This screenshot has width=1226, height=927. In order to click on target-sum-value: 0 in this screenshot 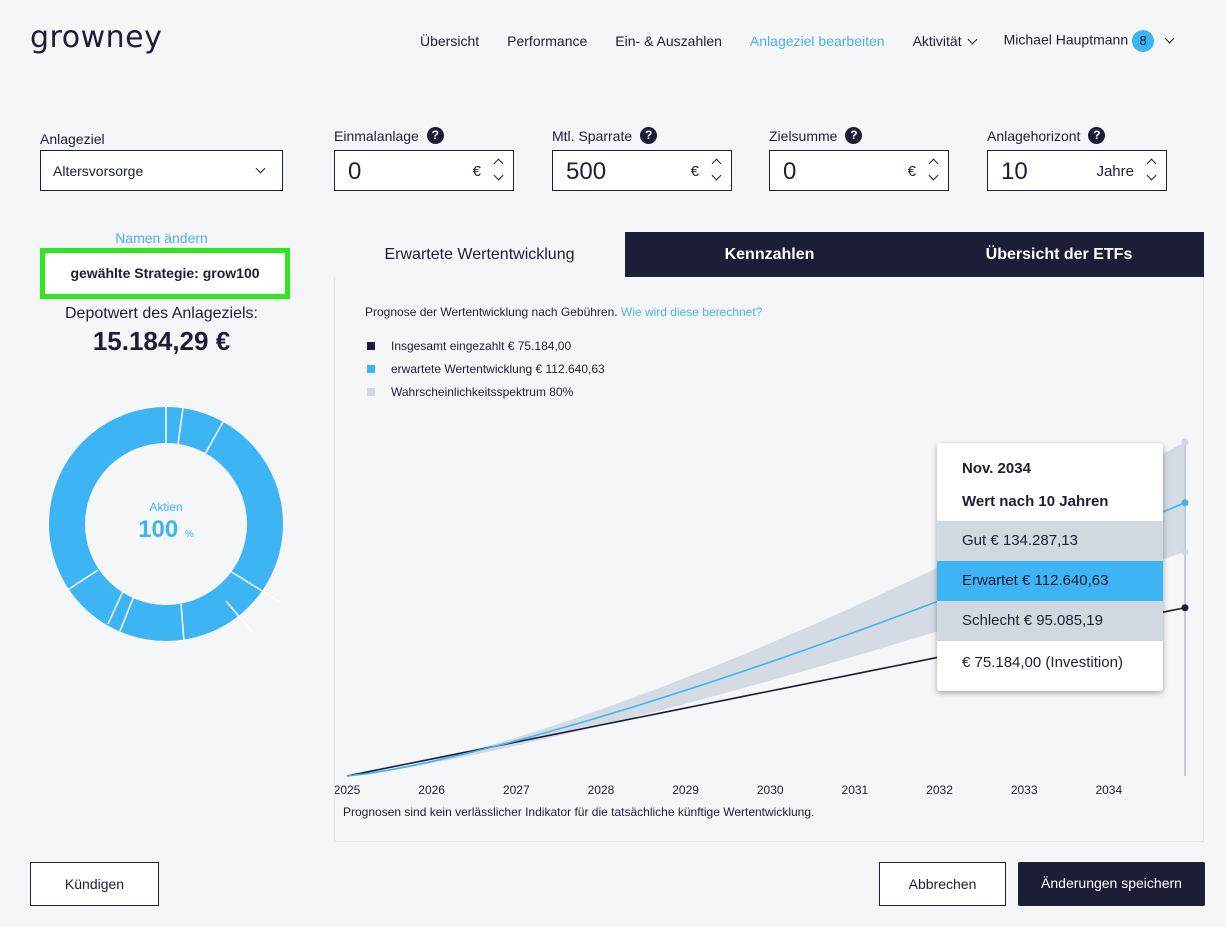, I will do `click(790, 171)`.